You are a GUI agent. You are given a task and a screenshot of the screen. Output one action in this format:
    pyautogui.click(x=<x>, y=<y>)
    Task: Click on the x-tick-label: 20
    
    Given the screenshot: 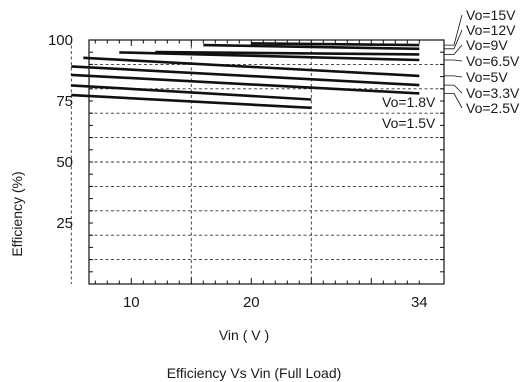 What is the action you would take?
    pyautogui.click(x=251, y=302)
    